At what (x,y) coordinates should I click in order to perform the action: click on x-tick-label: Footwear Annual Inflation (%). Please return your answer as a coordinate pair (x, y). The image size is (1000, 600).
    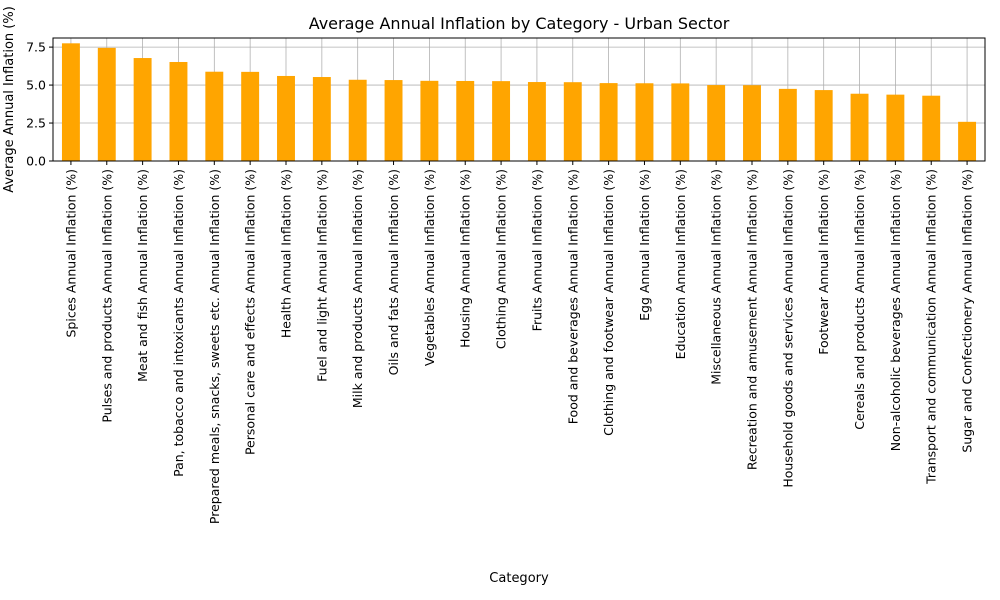
    Looking at the image, I should click on (823, 262).